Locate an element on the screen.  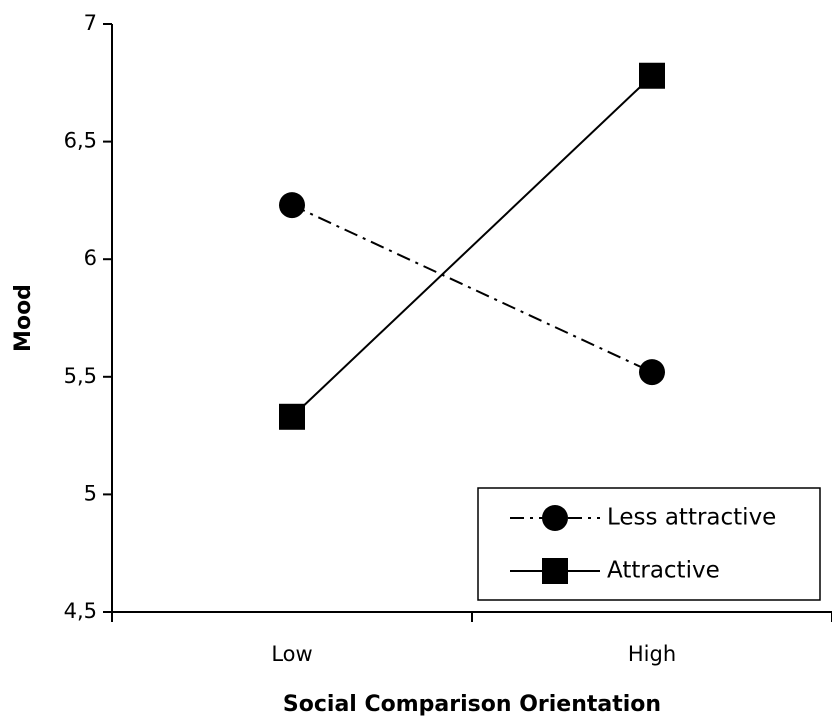
y-tick-label: 6,5 is located at coordinates (80, 141).